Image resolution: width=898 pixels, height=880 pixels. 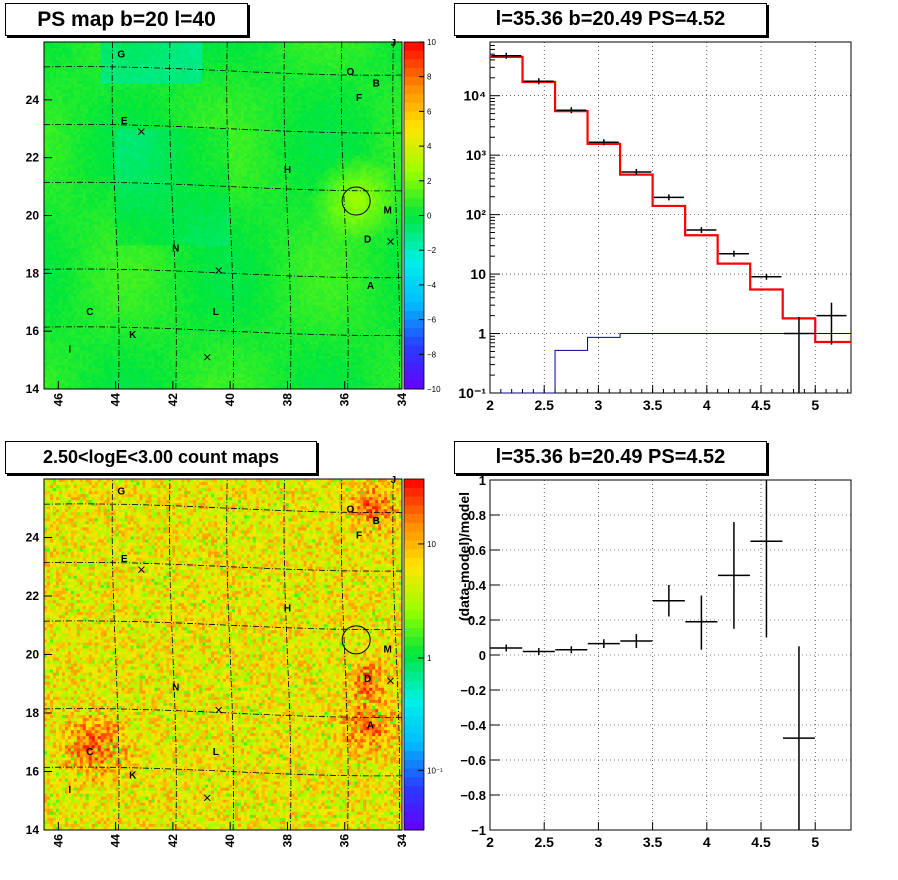 I want to click on y-tick-label: −0.6, so click(x=473, y=760).